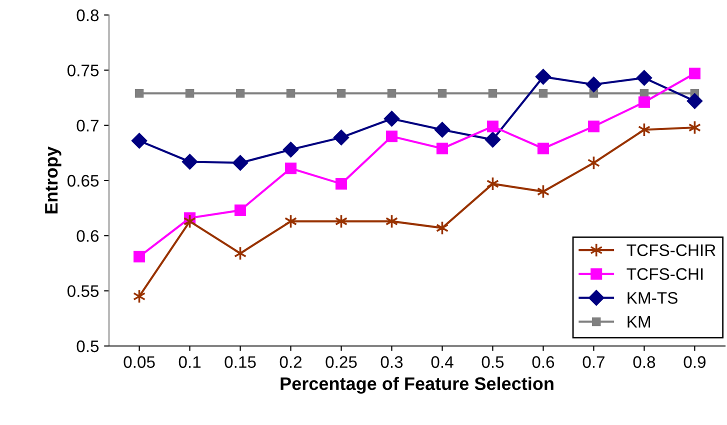  What do you see at coordinates (442, 362) in the screenshot?
I see `x-tick-label: 0.4` at bounding box center [442, 362].